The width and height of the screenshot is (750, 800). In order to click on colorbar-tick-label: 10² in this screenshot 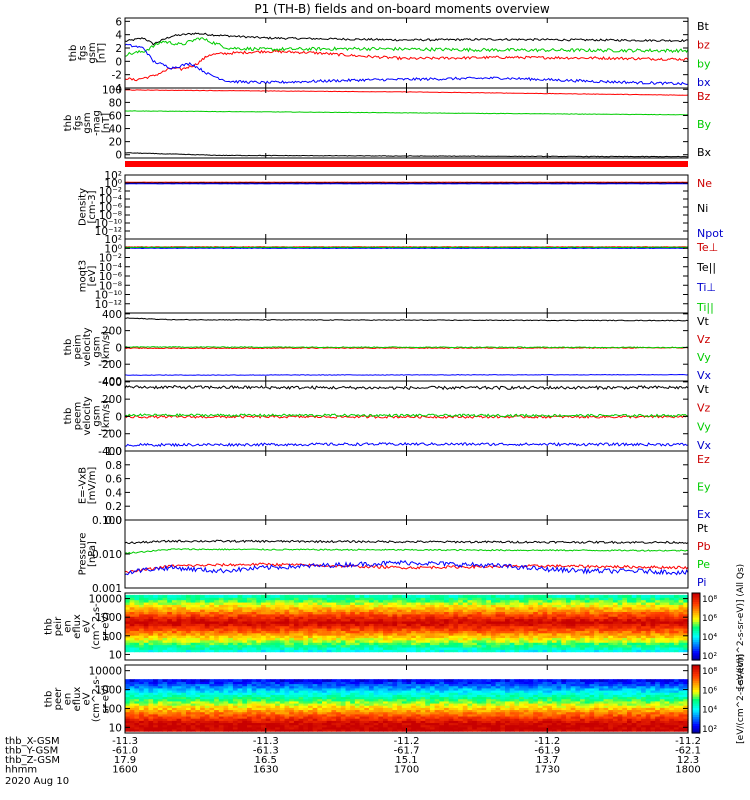, I will do `click(709, 657)`.